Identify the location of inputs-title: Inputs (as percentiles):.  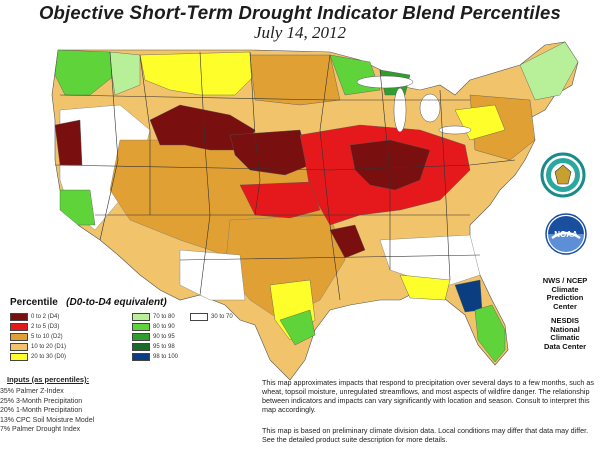
(48, 379).